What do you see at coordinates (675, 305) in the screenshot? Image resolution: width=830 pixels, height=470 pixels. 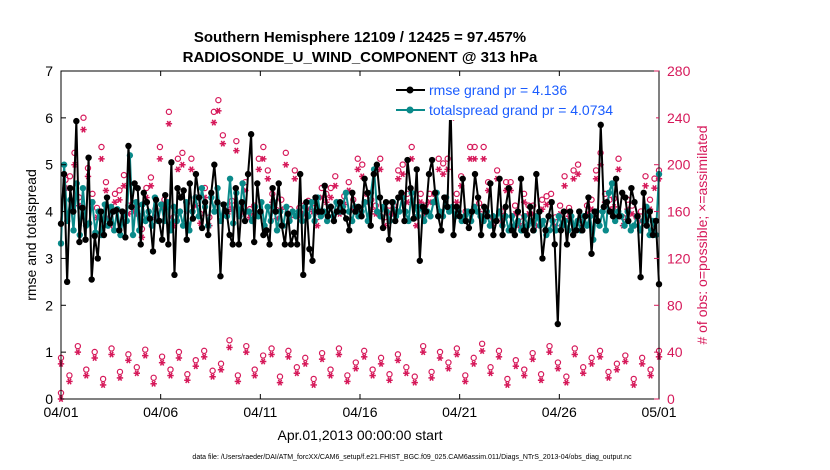 I see `y-tick-right-label: 80` at bounding box center [675, 305].